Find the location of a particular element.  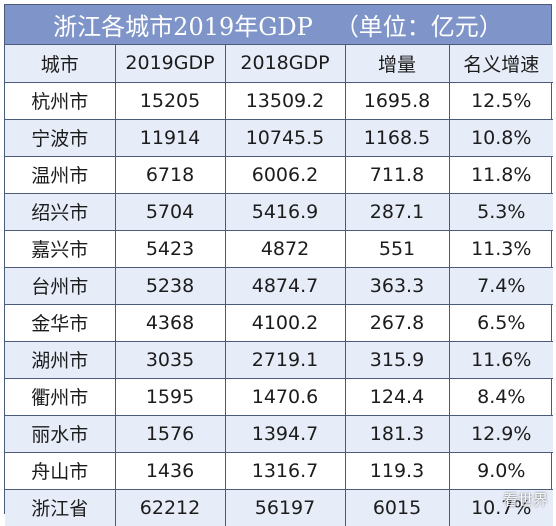

column-header-growth: 名义增速 is located at coordinates (500, 64).